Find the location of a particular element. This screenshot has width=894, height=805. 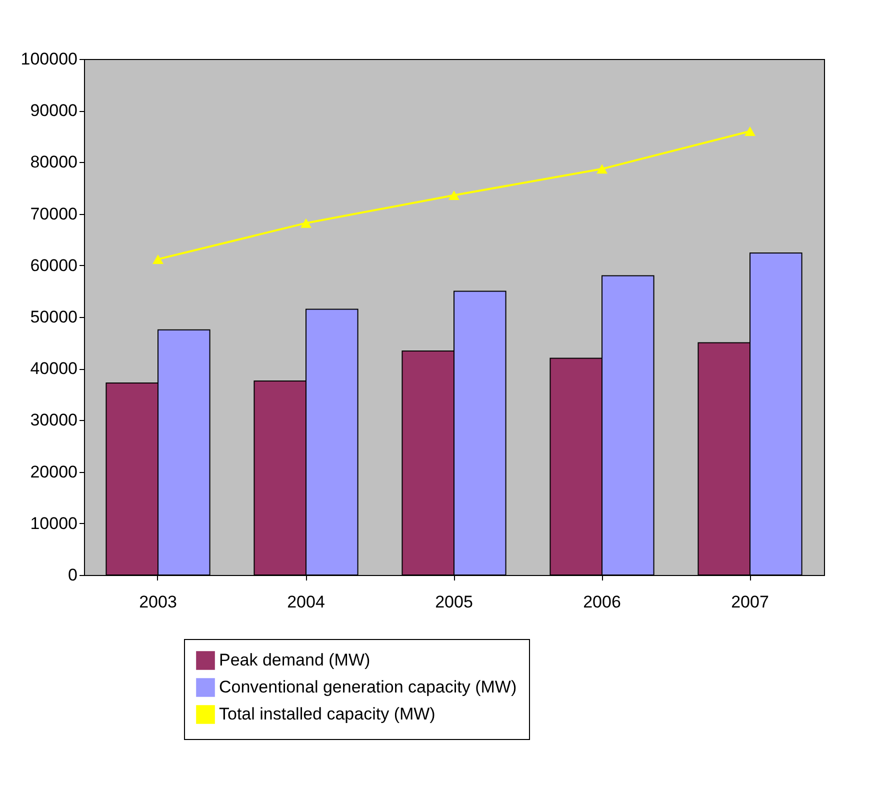

x-tick-label: 2003 is located at coordinates (158, 602).